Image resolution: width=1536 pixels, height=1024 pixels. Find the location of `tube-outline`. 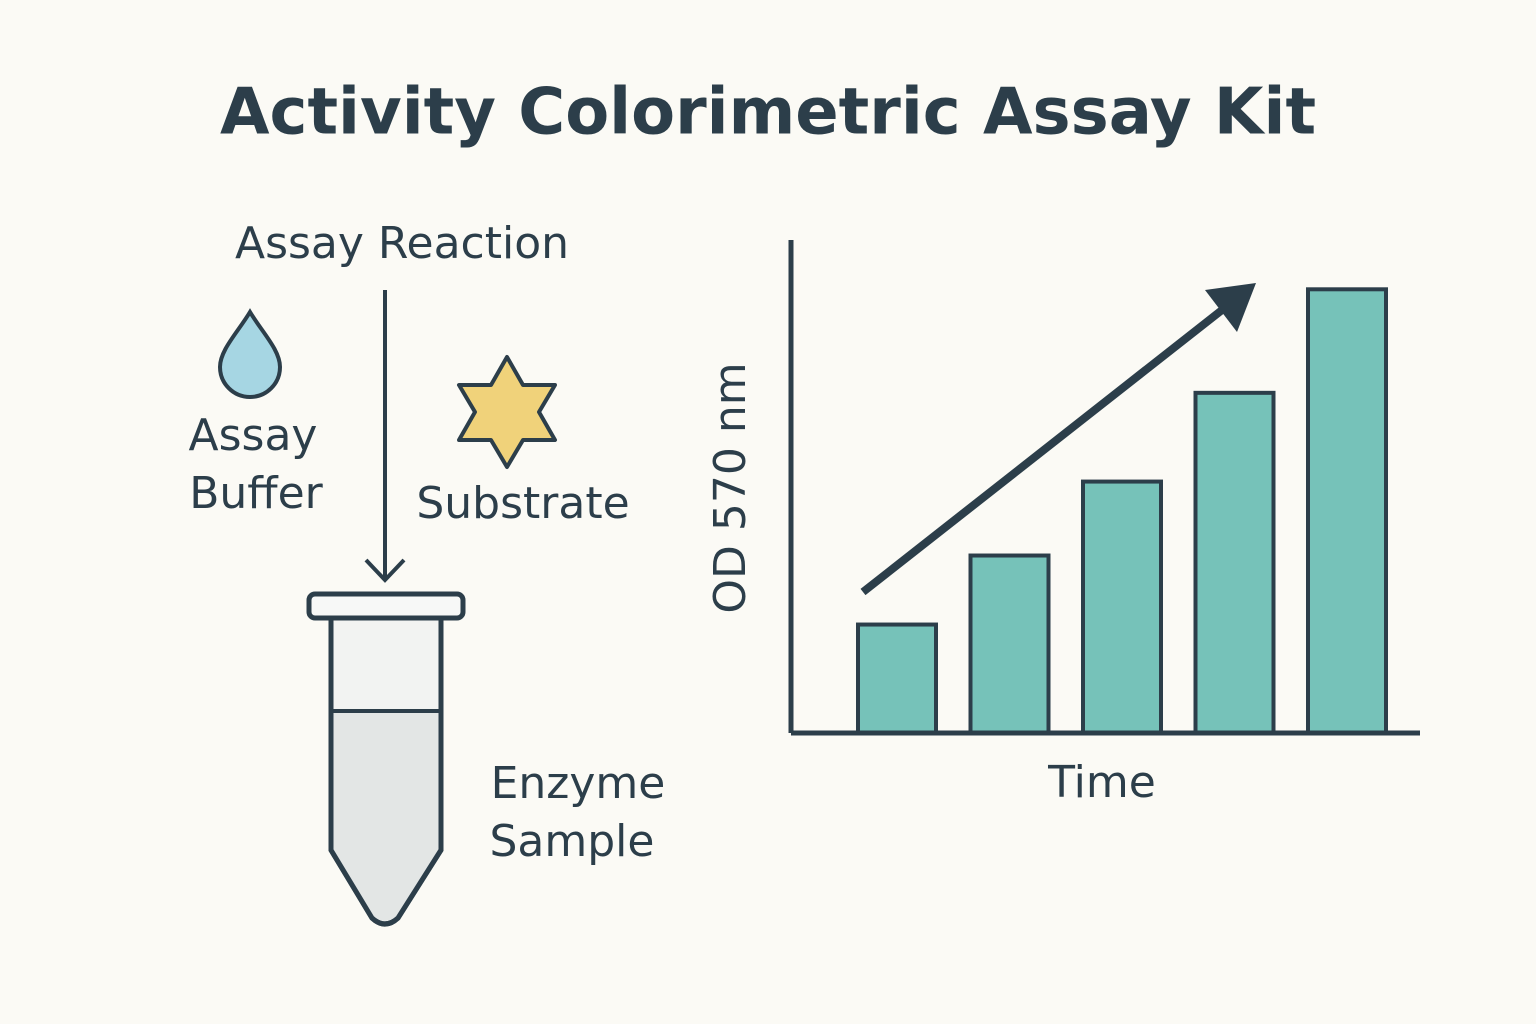

tube-outline is located at coordinates (386, 772).